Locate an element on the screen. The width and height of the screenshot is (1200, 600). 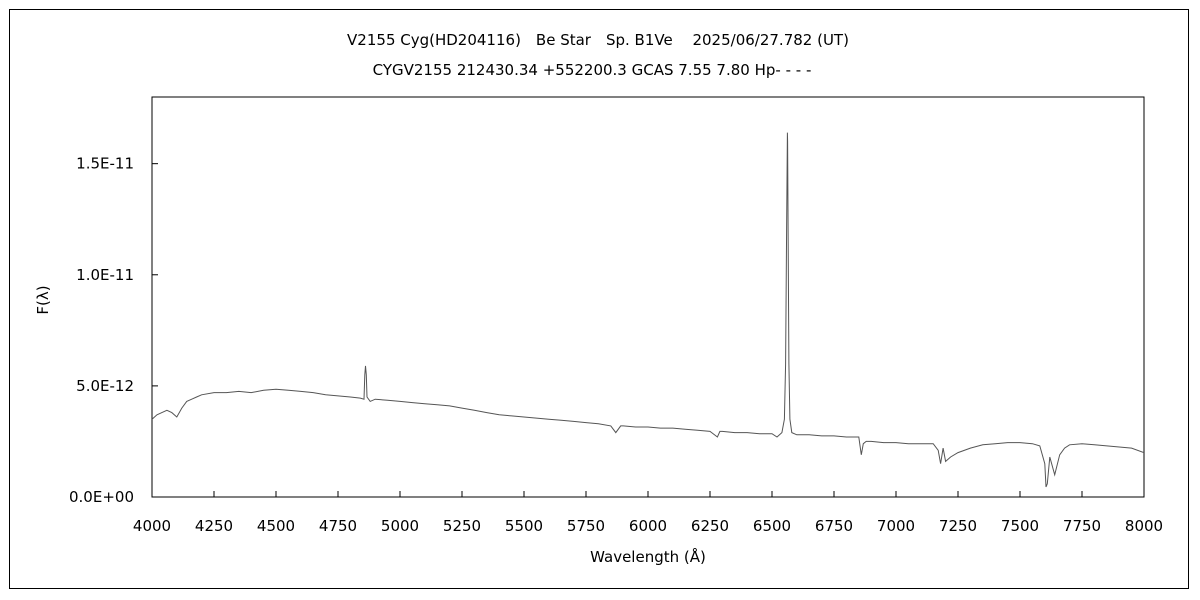
x-tick-label: 7500 is located at coordinates (1020, 526).